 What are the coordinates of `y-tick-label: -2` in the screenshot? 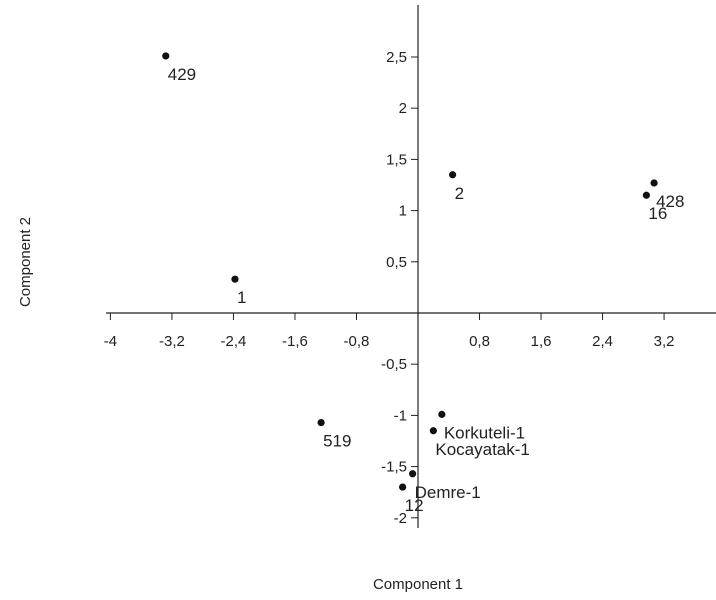 It's located at (400, 518).